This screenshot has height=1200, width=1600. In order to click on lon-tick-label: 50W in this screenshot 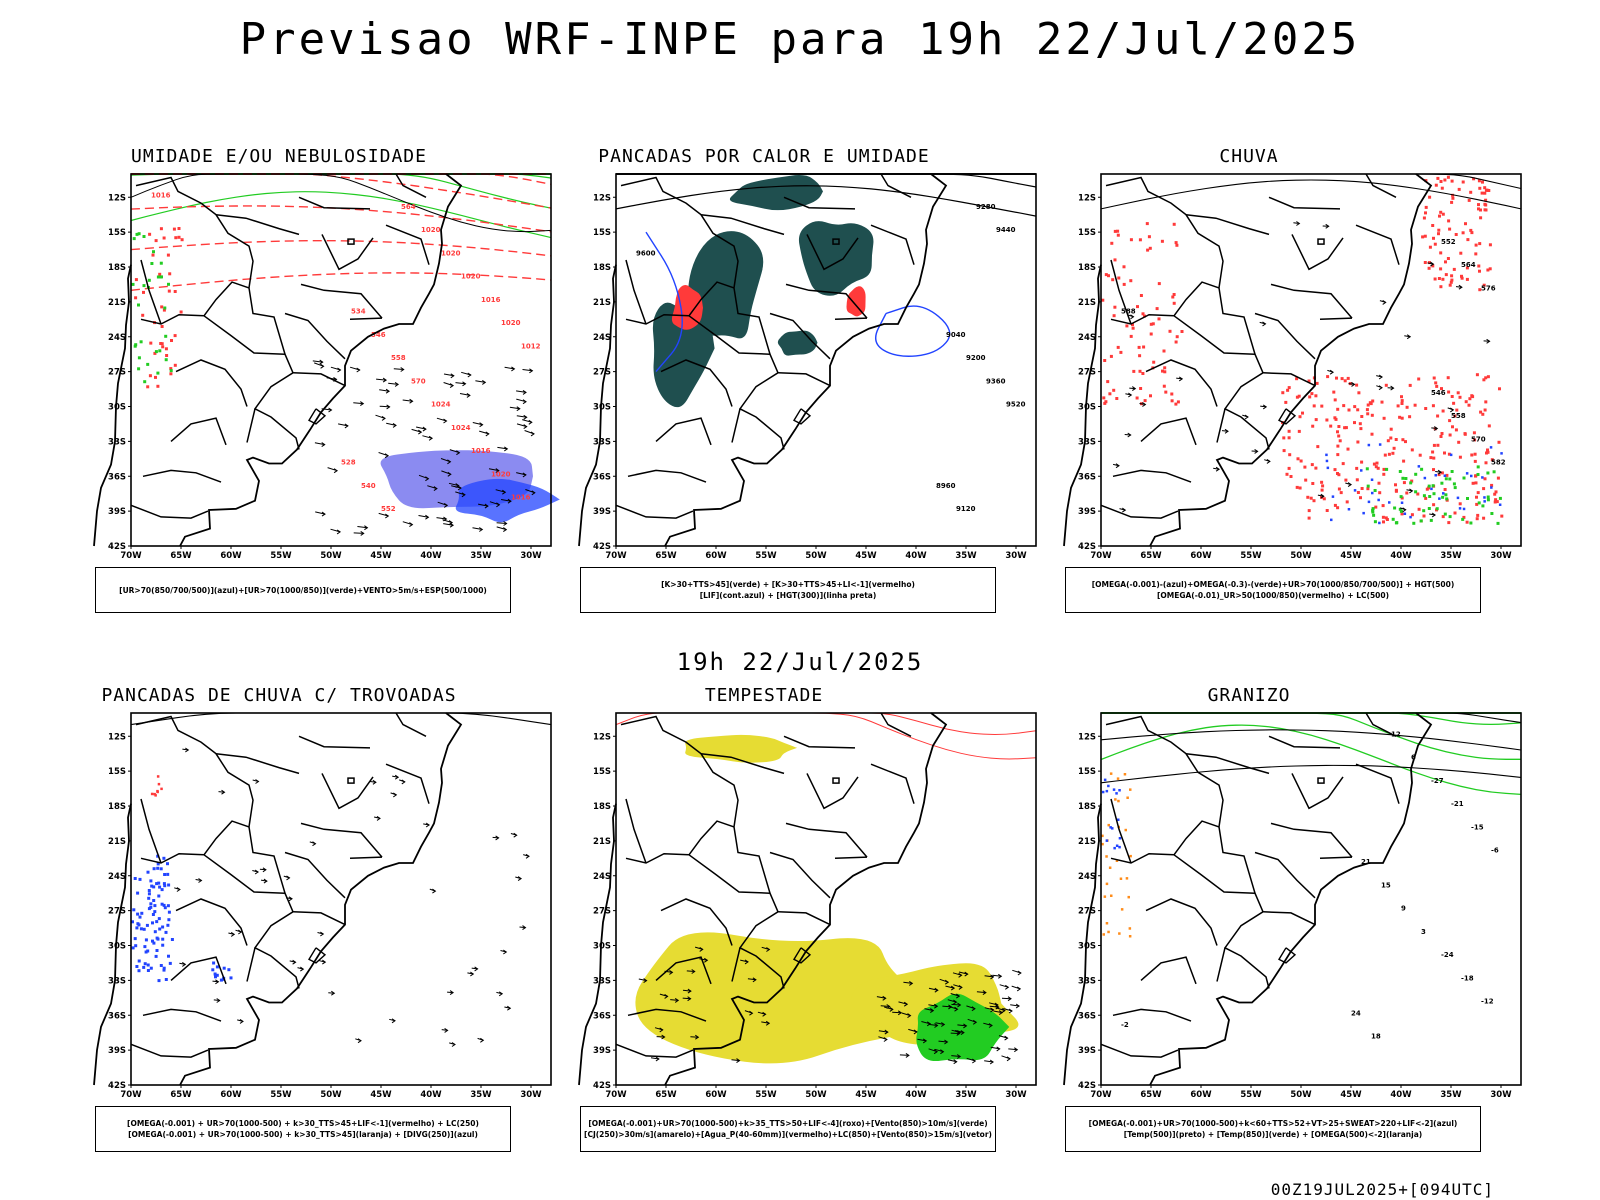, I will do `click(1301, 556)`.